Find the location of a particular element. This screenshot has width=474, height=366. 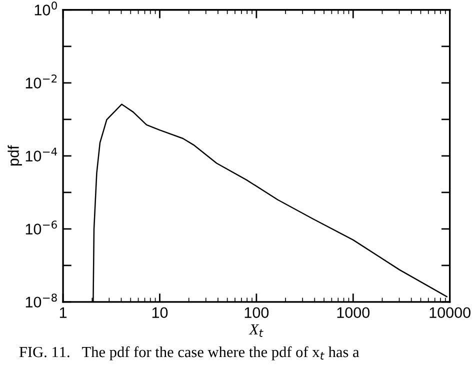

x-tick-label: 1000 is located at coordinates (353, 312).